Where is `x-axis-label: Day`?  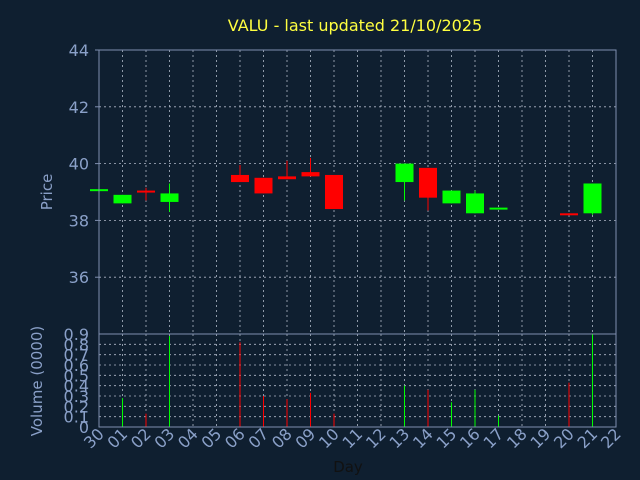 x-axis-label: Day is located at coordinates (348, 467).